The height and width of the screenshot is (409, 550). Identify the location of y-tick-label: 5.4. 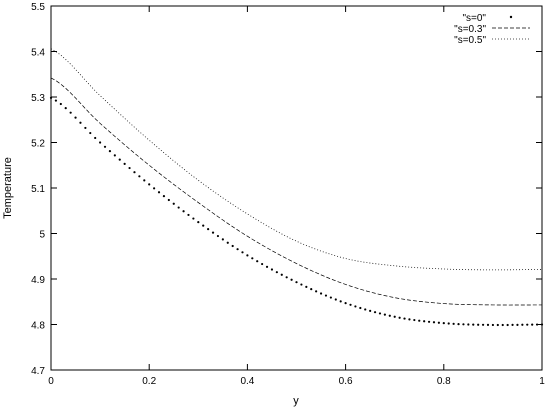
(38, 53).